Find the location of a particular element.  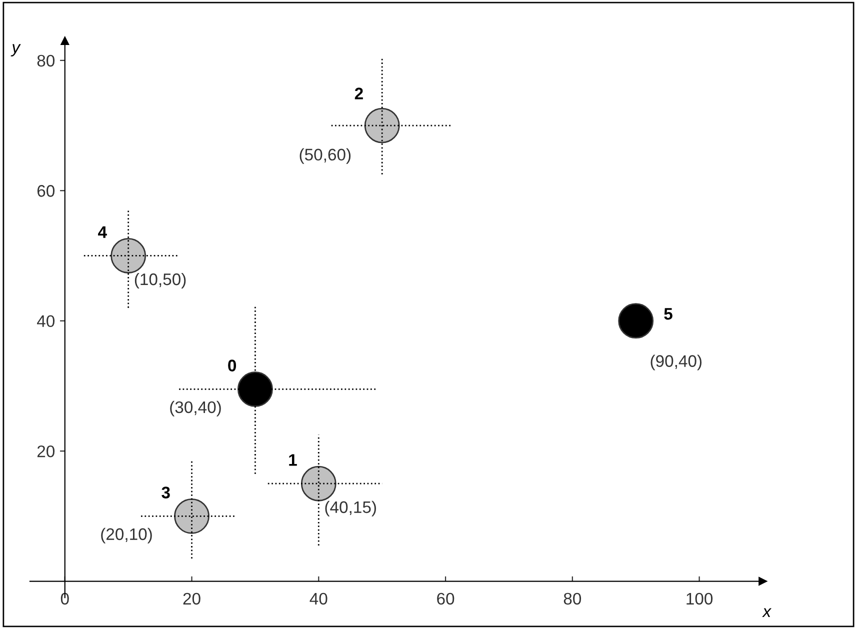

y-tick-label: 40 is located at coordinates (46, 321).